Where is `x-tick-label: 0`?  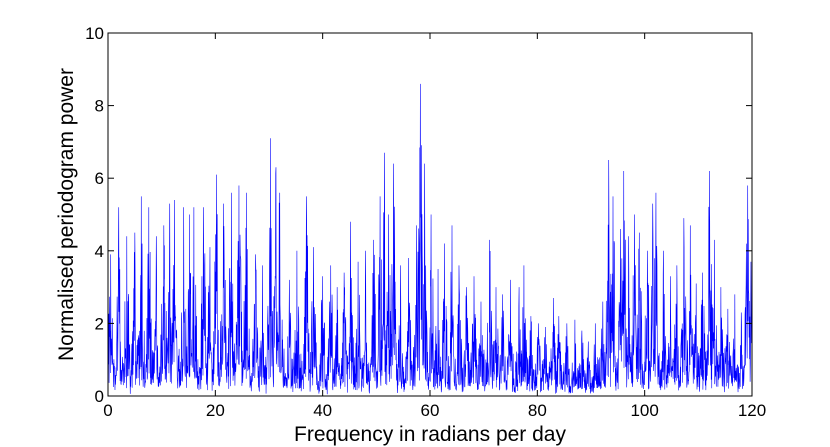
x-tick-label: 0 is located at coordinates (107, 410).